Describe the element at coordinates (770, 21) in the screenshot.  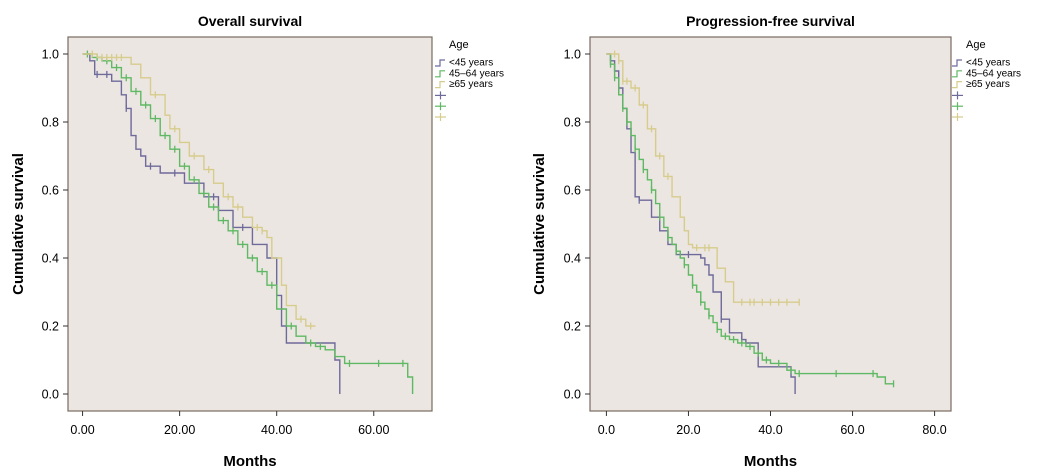
I see `chart-title: Progression-free survival` at that location.